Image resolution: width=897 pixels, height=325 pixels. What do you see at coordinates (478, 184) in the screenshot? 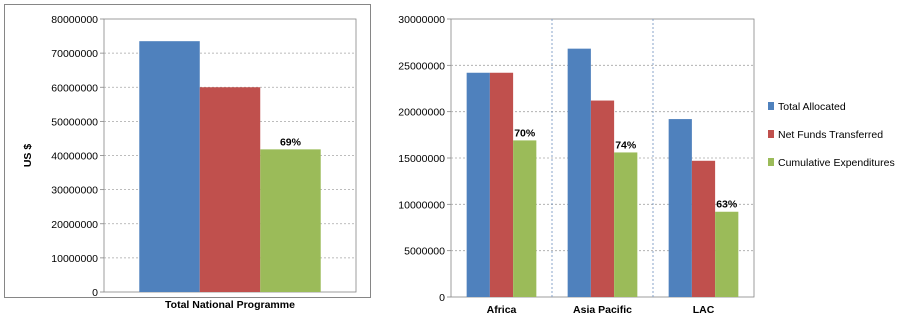
I see `bar-total-allocated-africa` at bounding box center [478, 184].